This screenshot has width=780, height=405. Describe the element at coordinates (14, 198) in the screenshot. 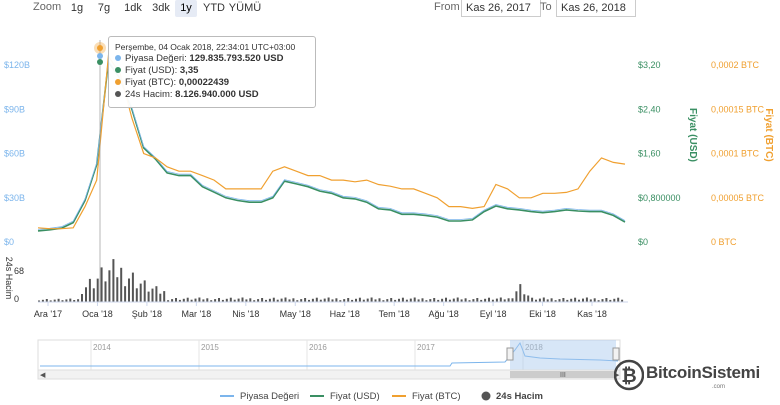

I see `y-left-tick-label: $30B` at that location.